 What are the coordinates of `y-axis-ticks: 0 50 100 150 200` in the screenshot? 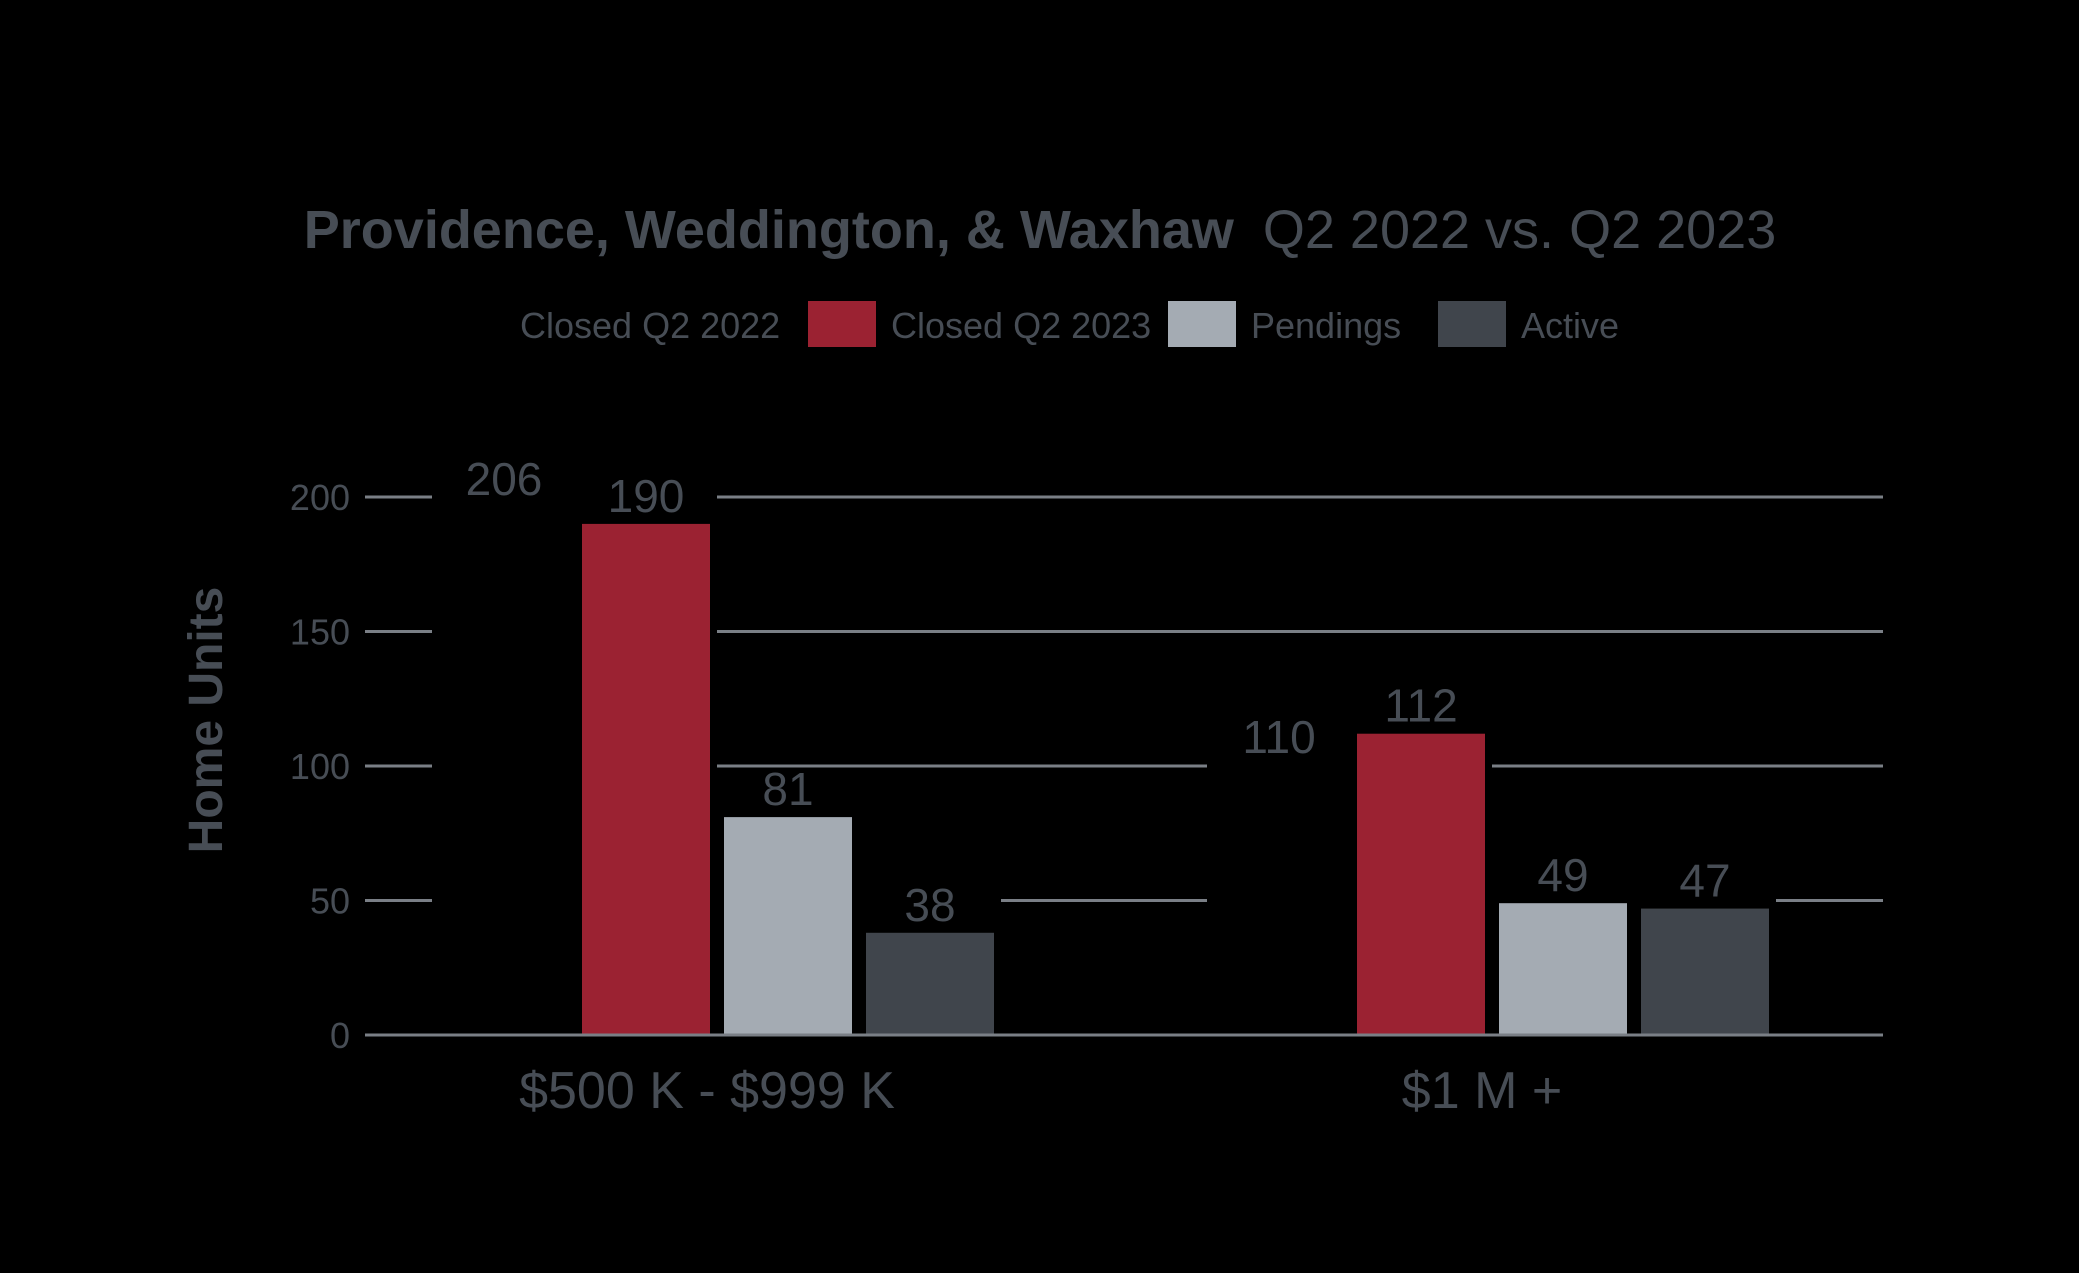 It's located at (320, 766).